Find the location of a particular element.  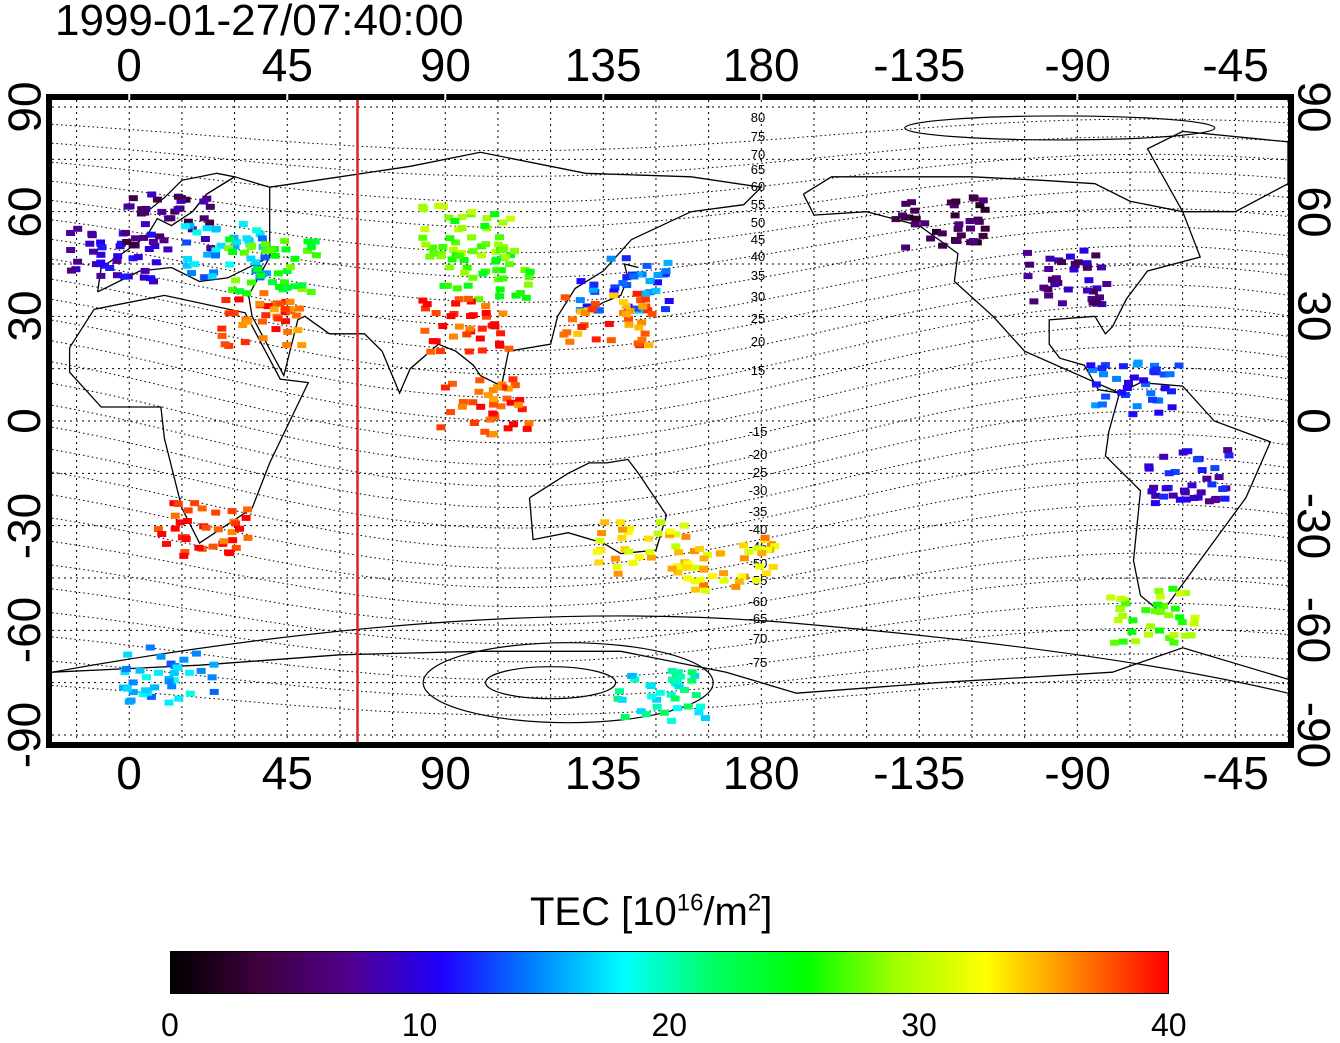

southern-contour is located at coordinates (670, 654).